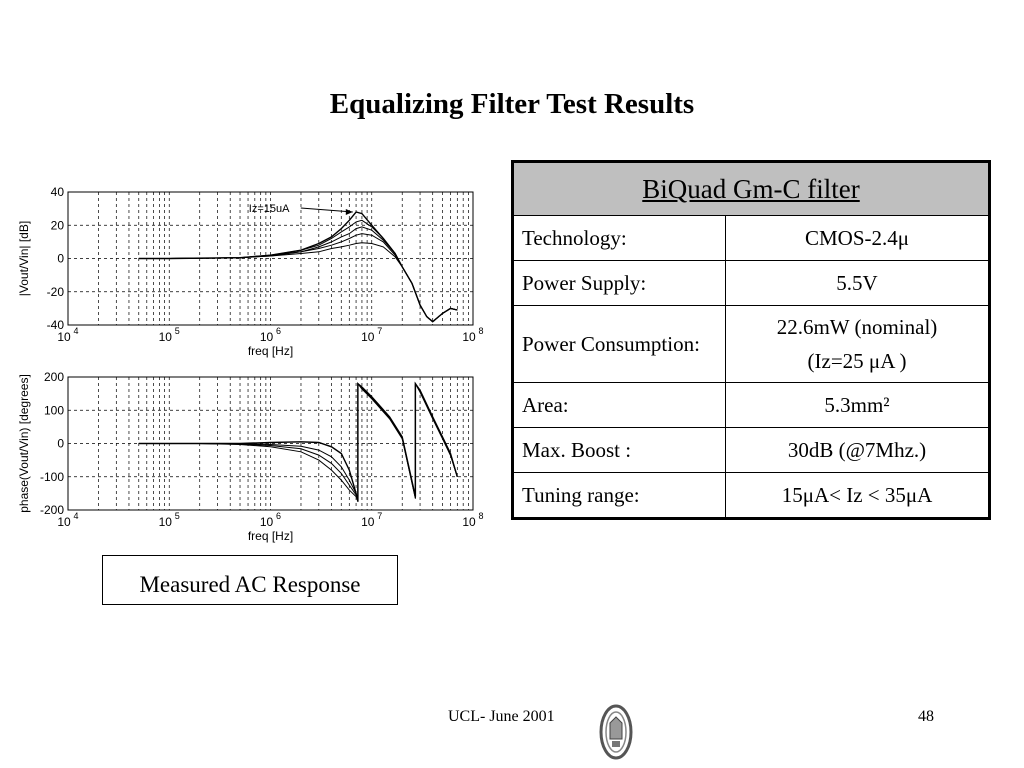  I want to click on row-value: 30dB (@7Mhz.), so click(857, 450).